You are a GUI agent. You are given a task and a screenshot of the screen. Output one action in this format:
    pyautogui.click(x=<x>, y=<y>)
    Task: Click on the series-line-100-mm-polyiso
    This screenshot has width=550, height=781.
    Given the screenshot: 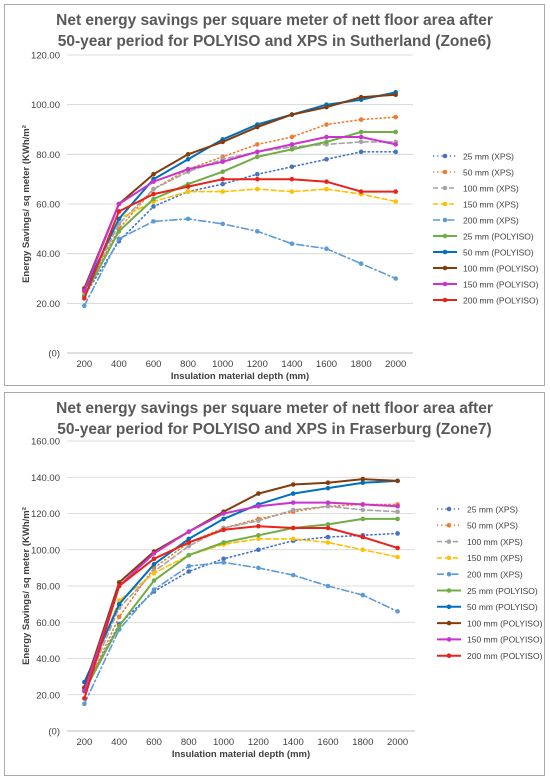 What is the action you would take?
    pyautogui.click(x=240, y=191)
    